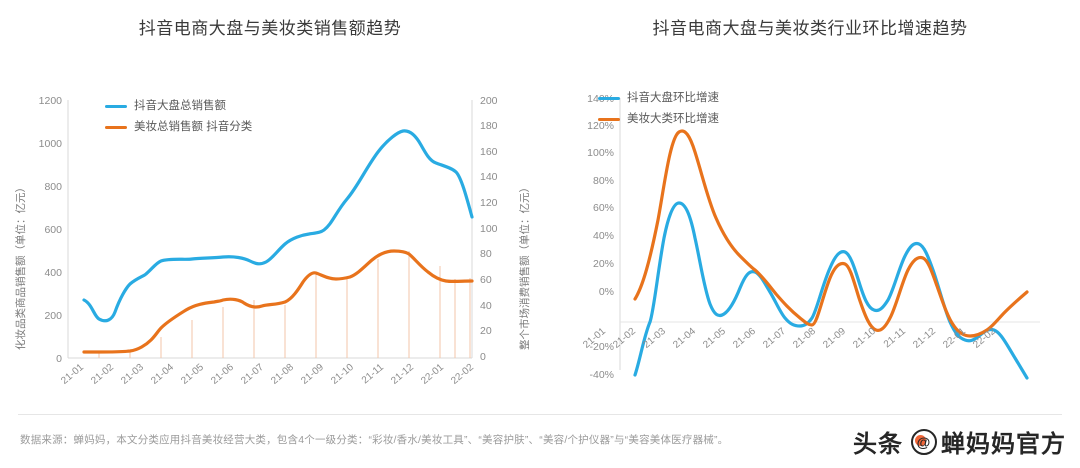  I want to click on legend-swatch-blue-growth, so click(609, 98).